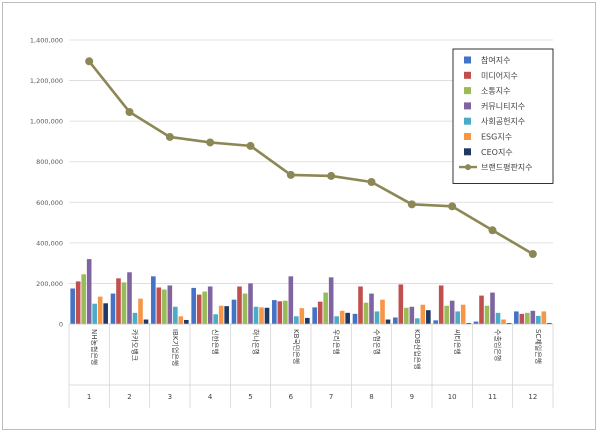 Image resolution: width=600 pixels, height=434 pixels. What do you see at coordinates (488, 152) in the screenshot?
I see `legend-item: CEO지수` at bounding box center [488, 152].